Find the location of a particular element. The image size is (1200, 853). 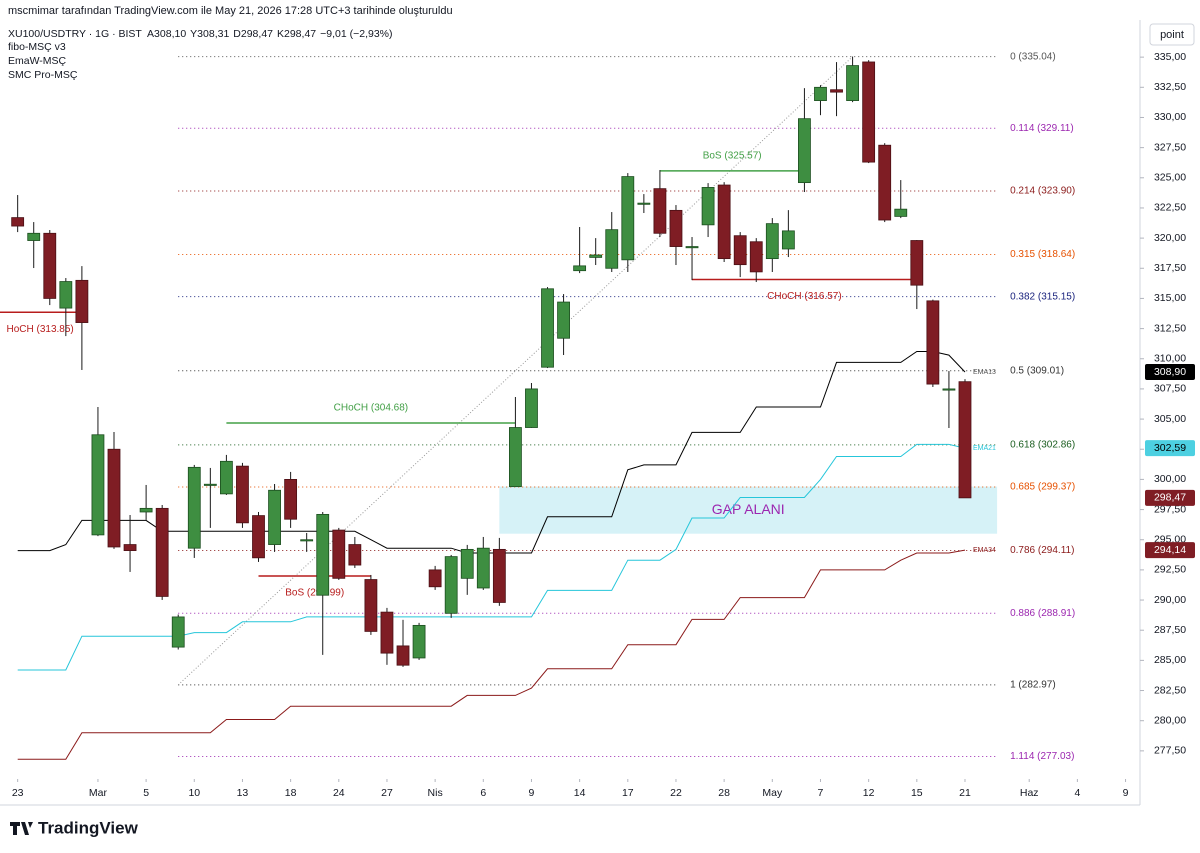

structure-label: BoS (291.99) is located at coordinates (314, 593).